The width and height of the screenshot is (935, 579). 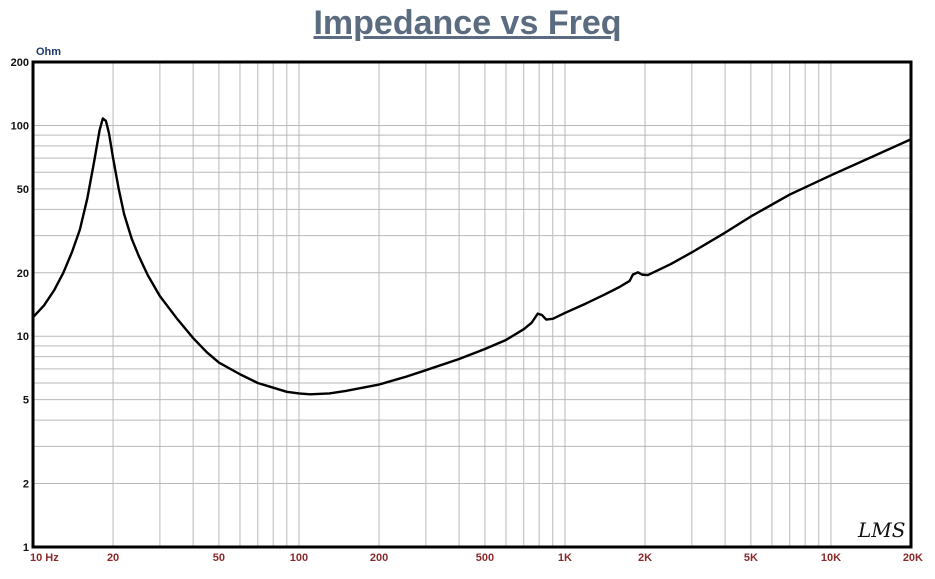 I want to click on x-tick-label: 10K, so click(x=831, y=558).